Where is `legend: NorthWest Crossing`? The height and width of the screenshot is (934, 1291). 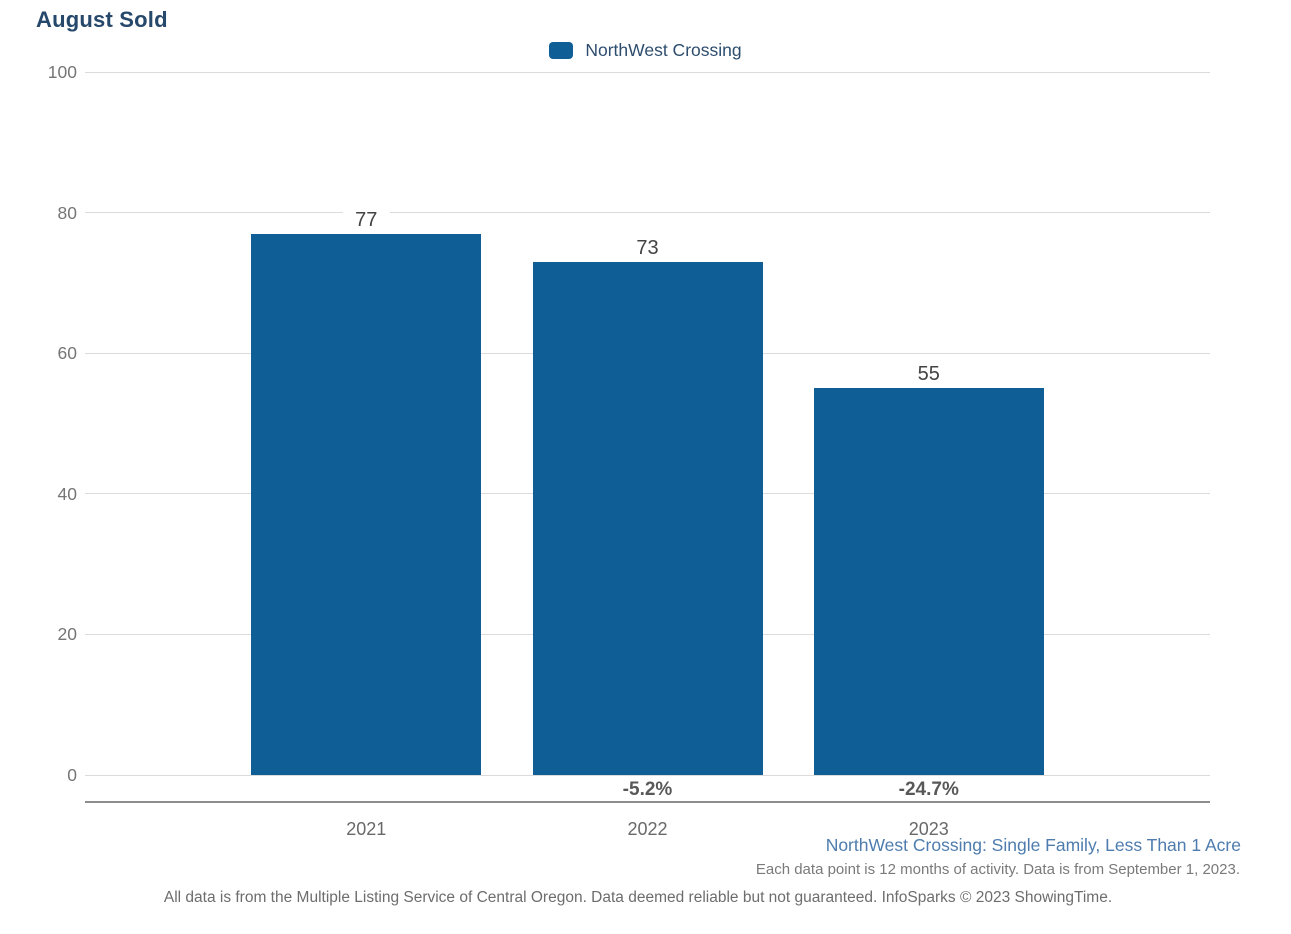
legend: NorthWest Crossing is located at coordinates (645, 50).